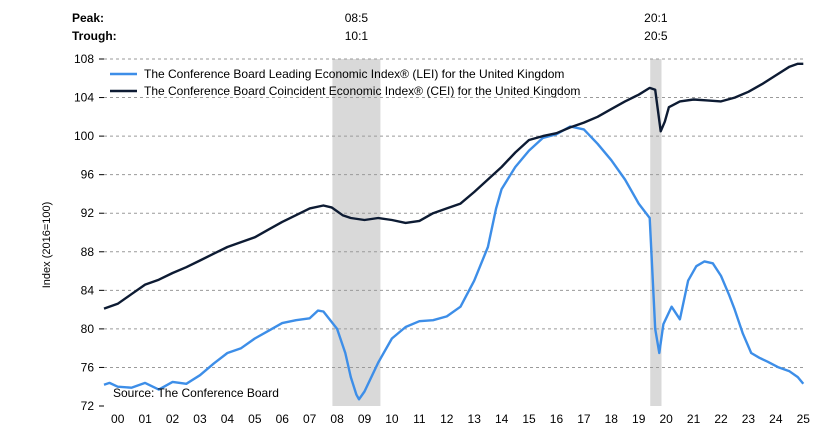  Describe the element at coordinates (88, 367) in the screenshot. I see `y-tick-label: 76` at that location.